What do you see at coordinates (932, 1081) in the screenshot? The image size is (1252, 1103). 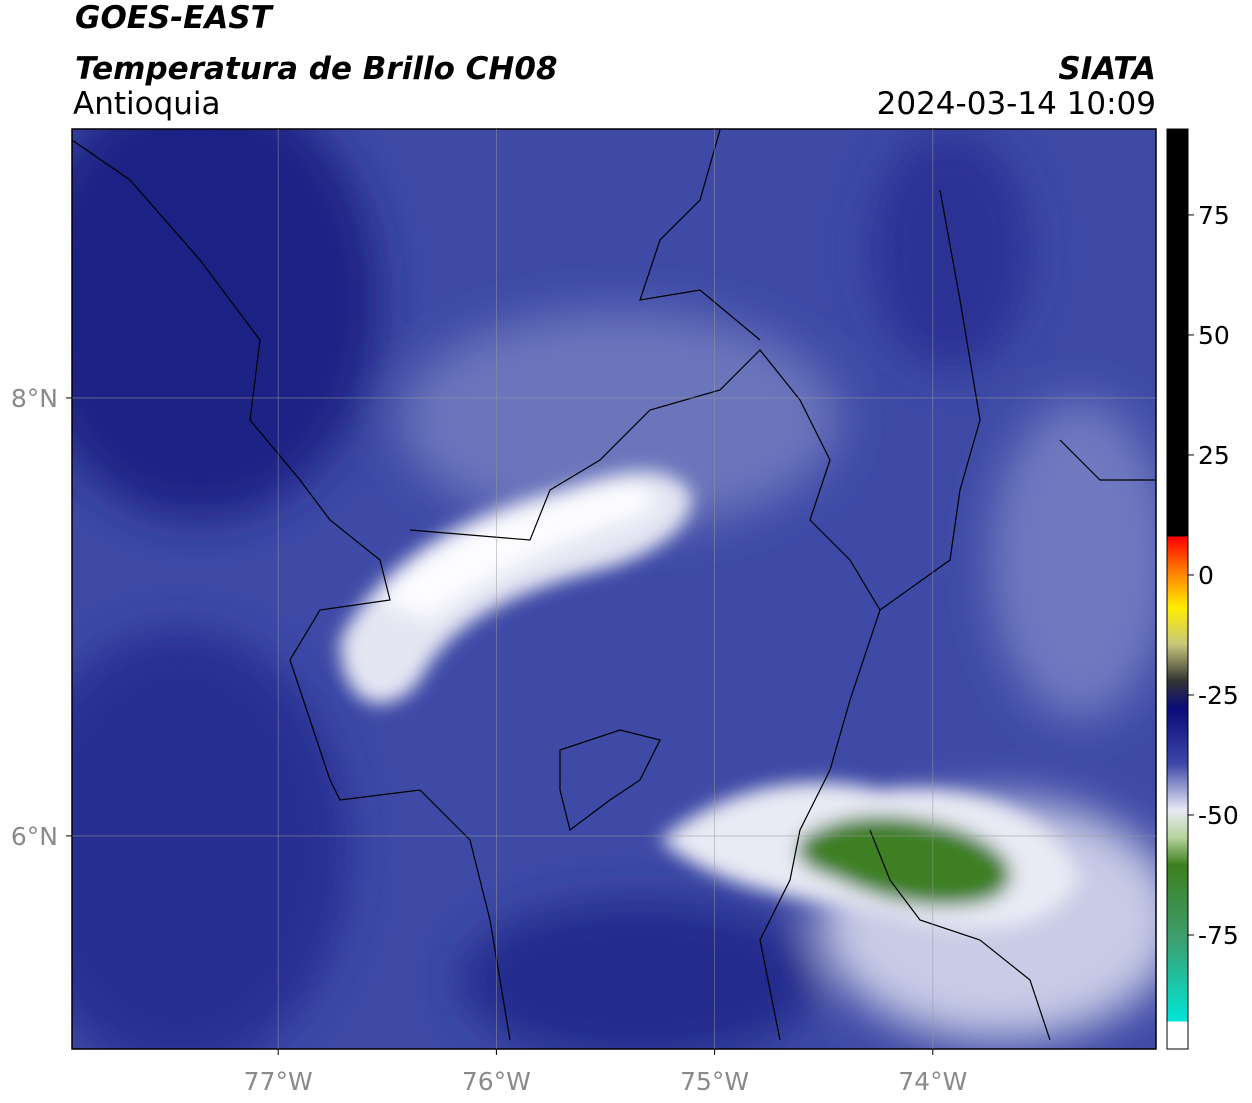 I see `x-tick-label: 74°W` at bounding box center [932, 1081].